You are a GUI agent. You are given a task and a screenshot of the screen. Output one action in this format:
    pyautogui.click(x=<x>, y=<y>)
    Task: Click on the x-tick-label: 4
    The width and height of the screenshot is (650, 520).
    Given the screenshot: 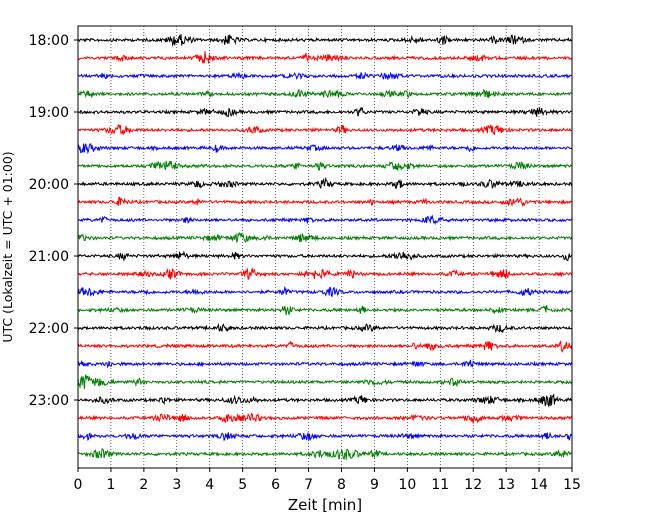 What is the action you would take?
    pyautogui.click(x=209, y=485)
    